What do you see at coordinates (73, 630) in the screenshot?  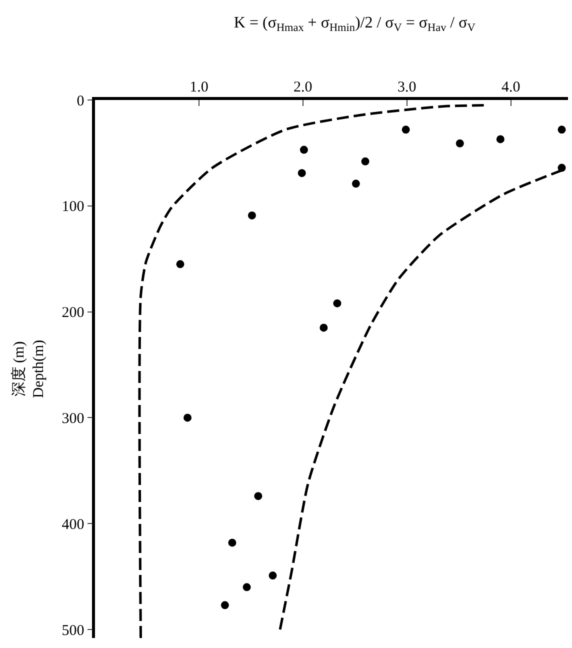 I see `y-tick-label: 500` at bounding box center [73, 630].